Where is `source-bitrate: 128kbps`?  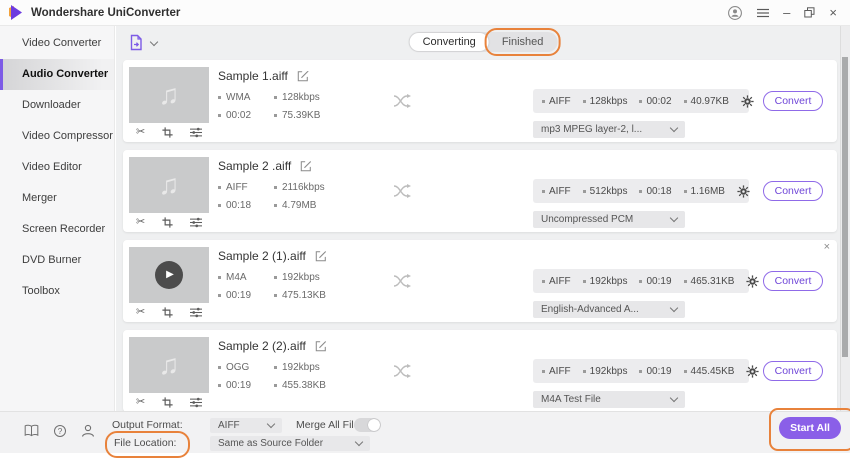
source-bitrate: 128kbps is located at coordinates (301, 97).